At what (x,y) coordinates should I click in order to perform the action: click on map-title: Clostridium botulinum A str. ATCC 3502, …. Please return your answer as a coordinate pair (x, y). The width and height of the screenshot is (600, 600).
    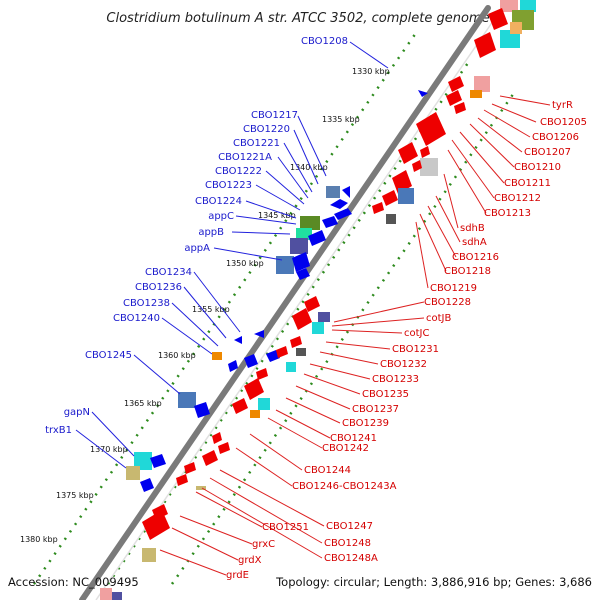
    Looking at the image, I should click on (297, 18).